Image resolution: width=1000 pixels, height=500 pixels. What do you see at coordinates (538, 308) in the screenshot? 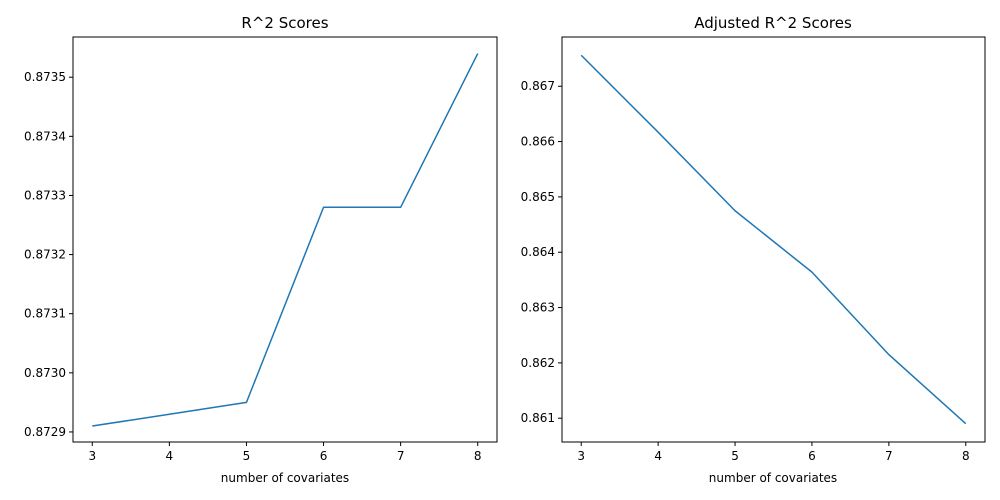
I see `y-tick-label: 0.863` at bounding box center [538, 308].